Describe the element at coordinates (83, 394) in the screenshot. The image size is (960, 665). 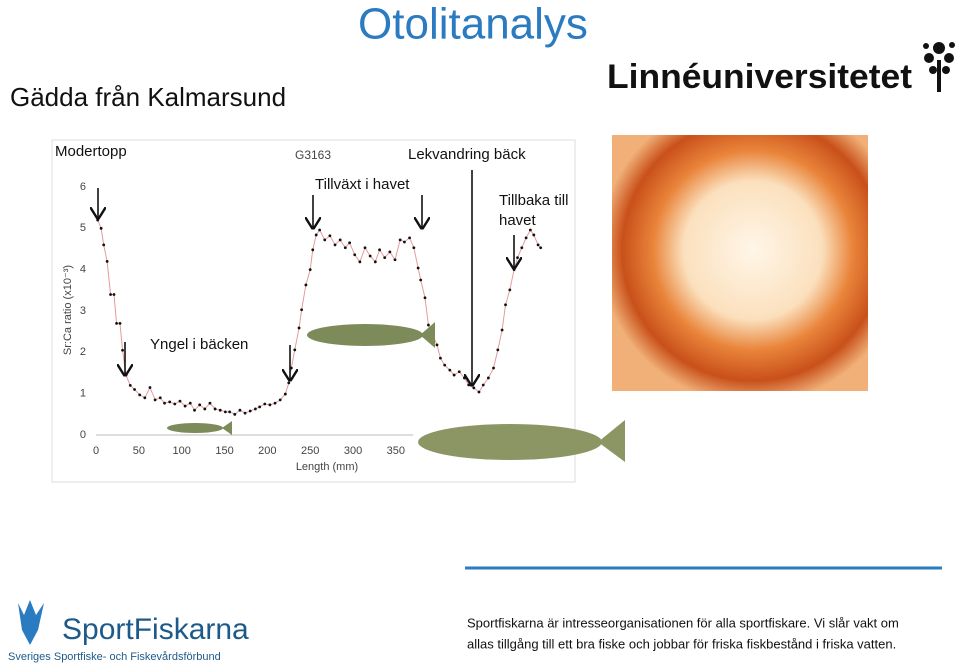
I see `y-tick-label: 1` at that location.